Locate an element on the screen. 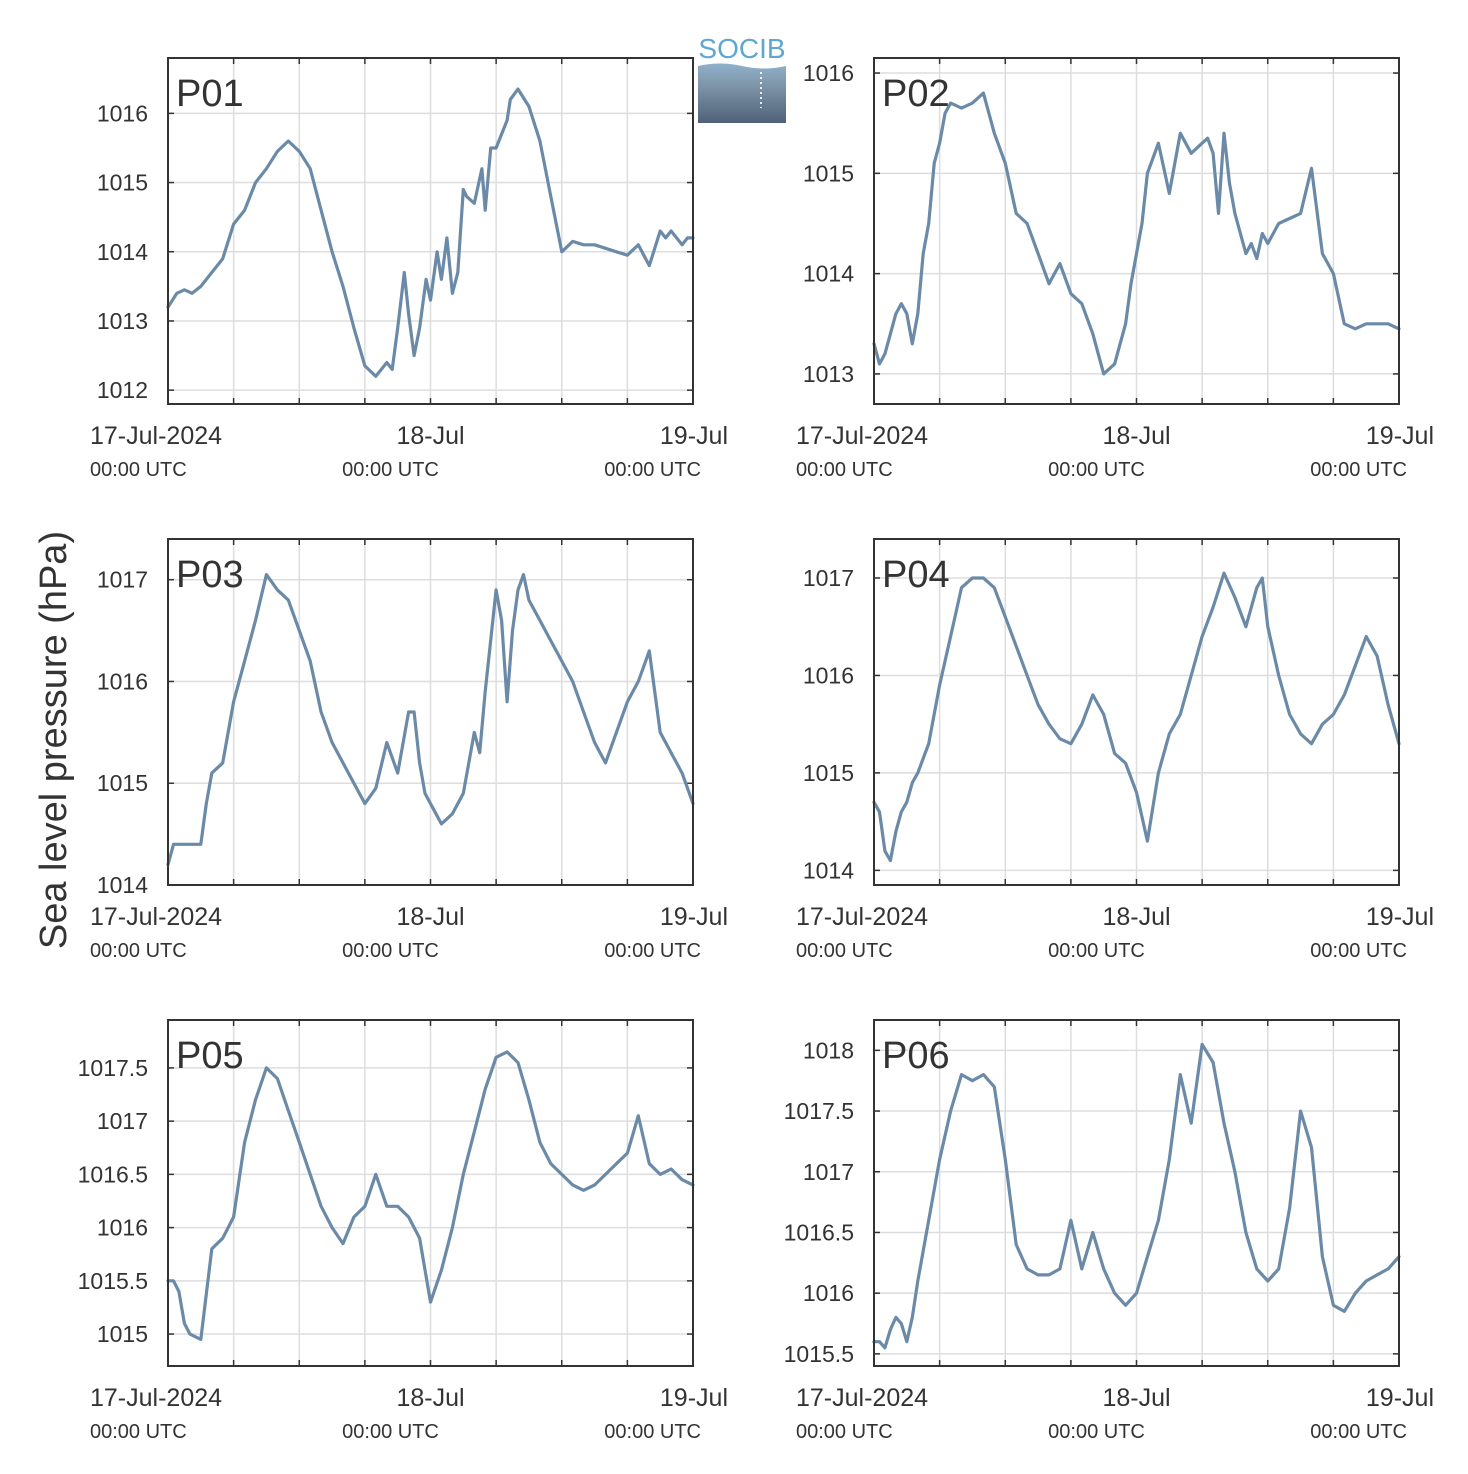 This screenshot has height=1474, width=1468. panel-label: P03 is located at coordinates (210, 575).